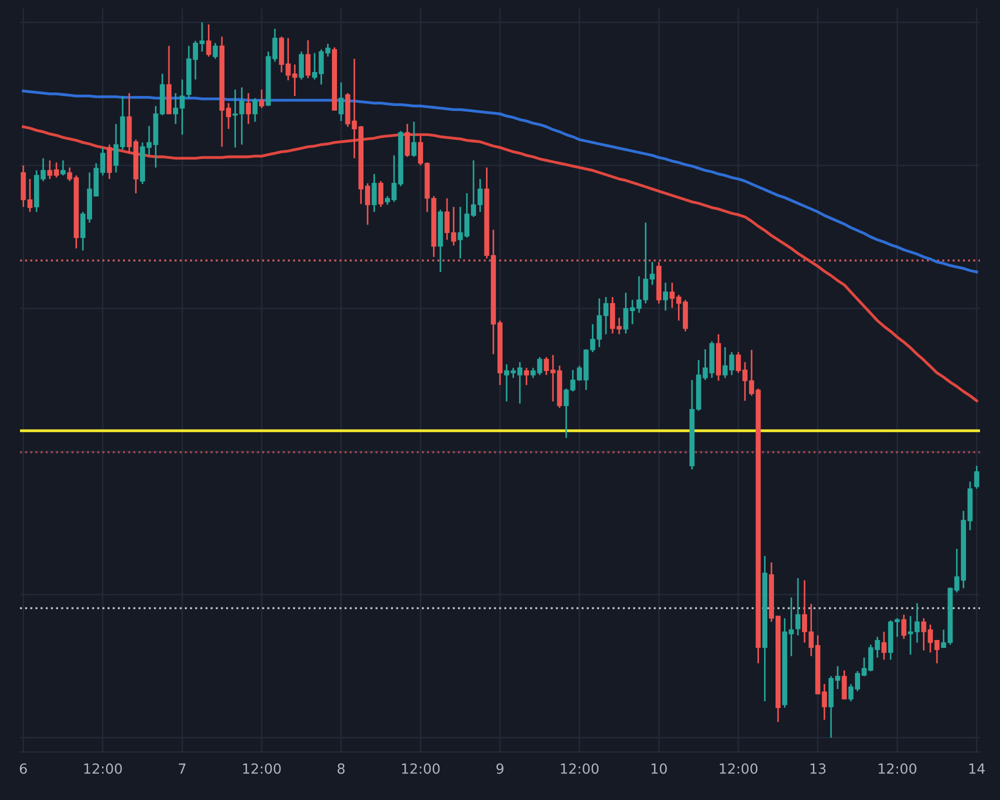 This screenshot has width=1000, height=800. Describe the element at coordinates (818, 768) in the screenshot. I see `x-tick-label: 13` at that location.